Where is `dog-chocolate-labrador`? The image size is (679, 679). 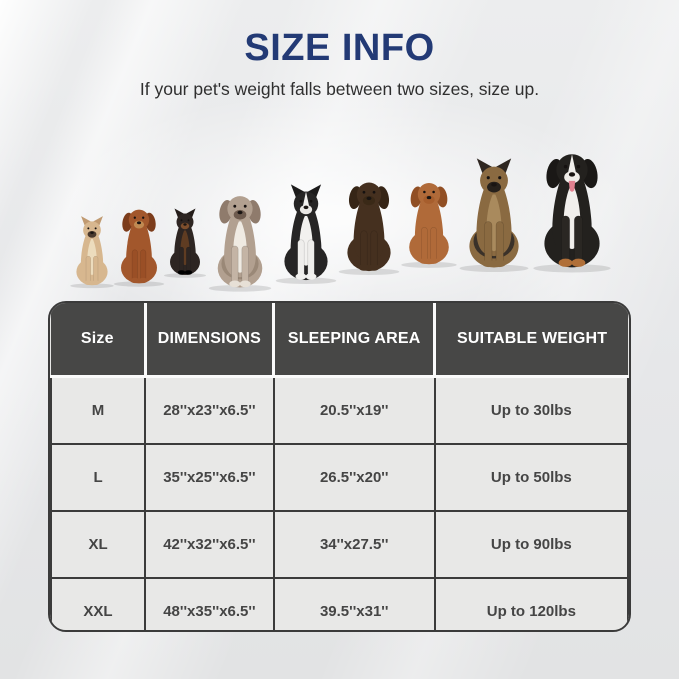 dog-chocolate-labrador is located at coordinates (369, 225).